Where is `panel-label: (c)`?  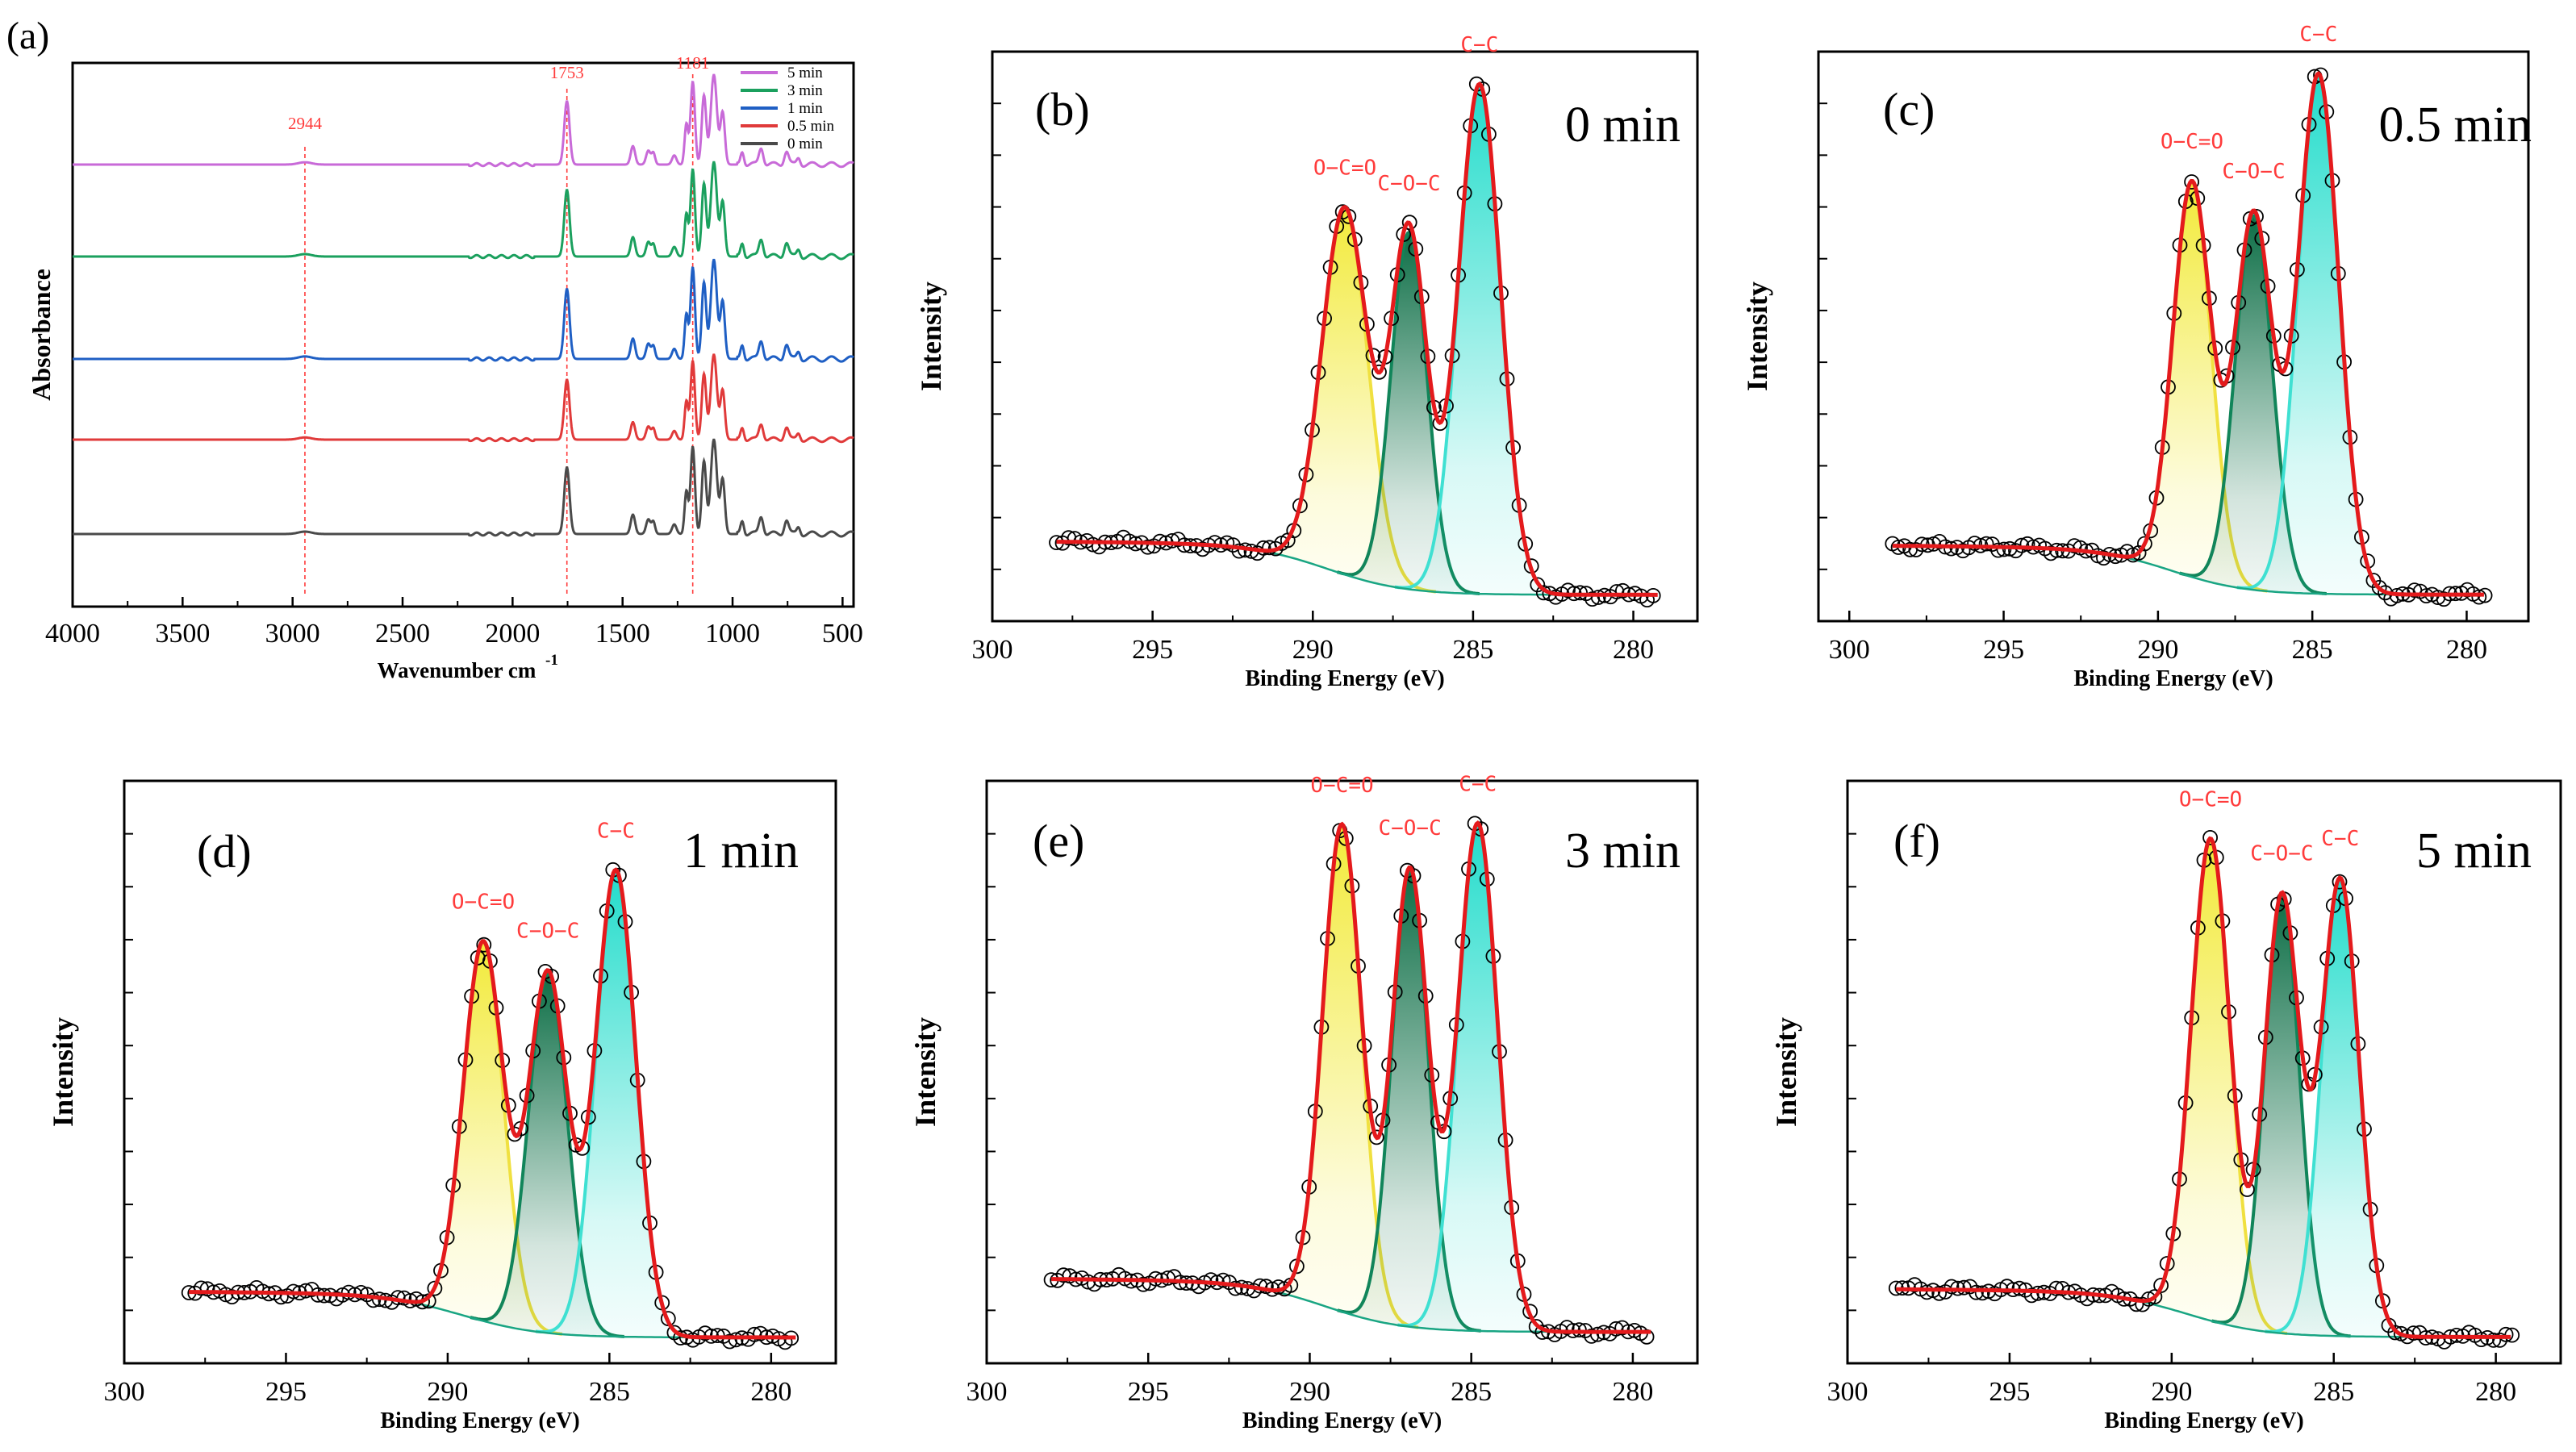 panel-label: (c) is located at coordinates (1909, 110).